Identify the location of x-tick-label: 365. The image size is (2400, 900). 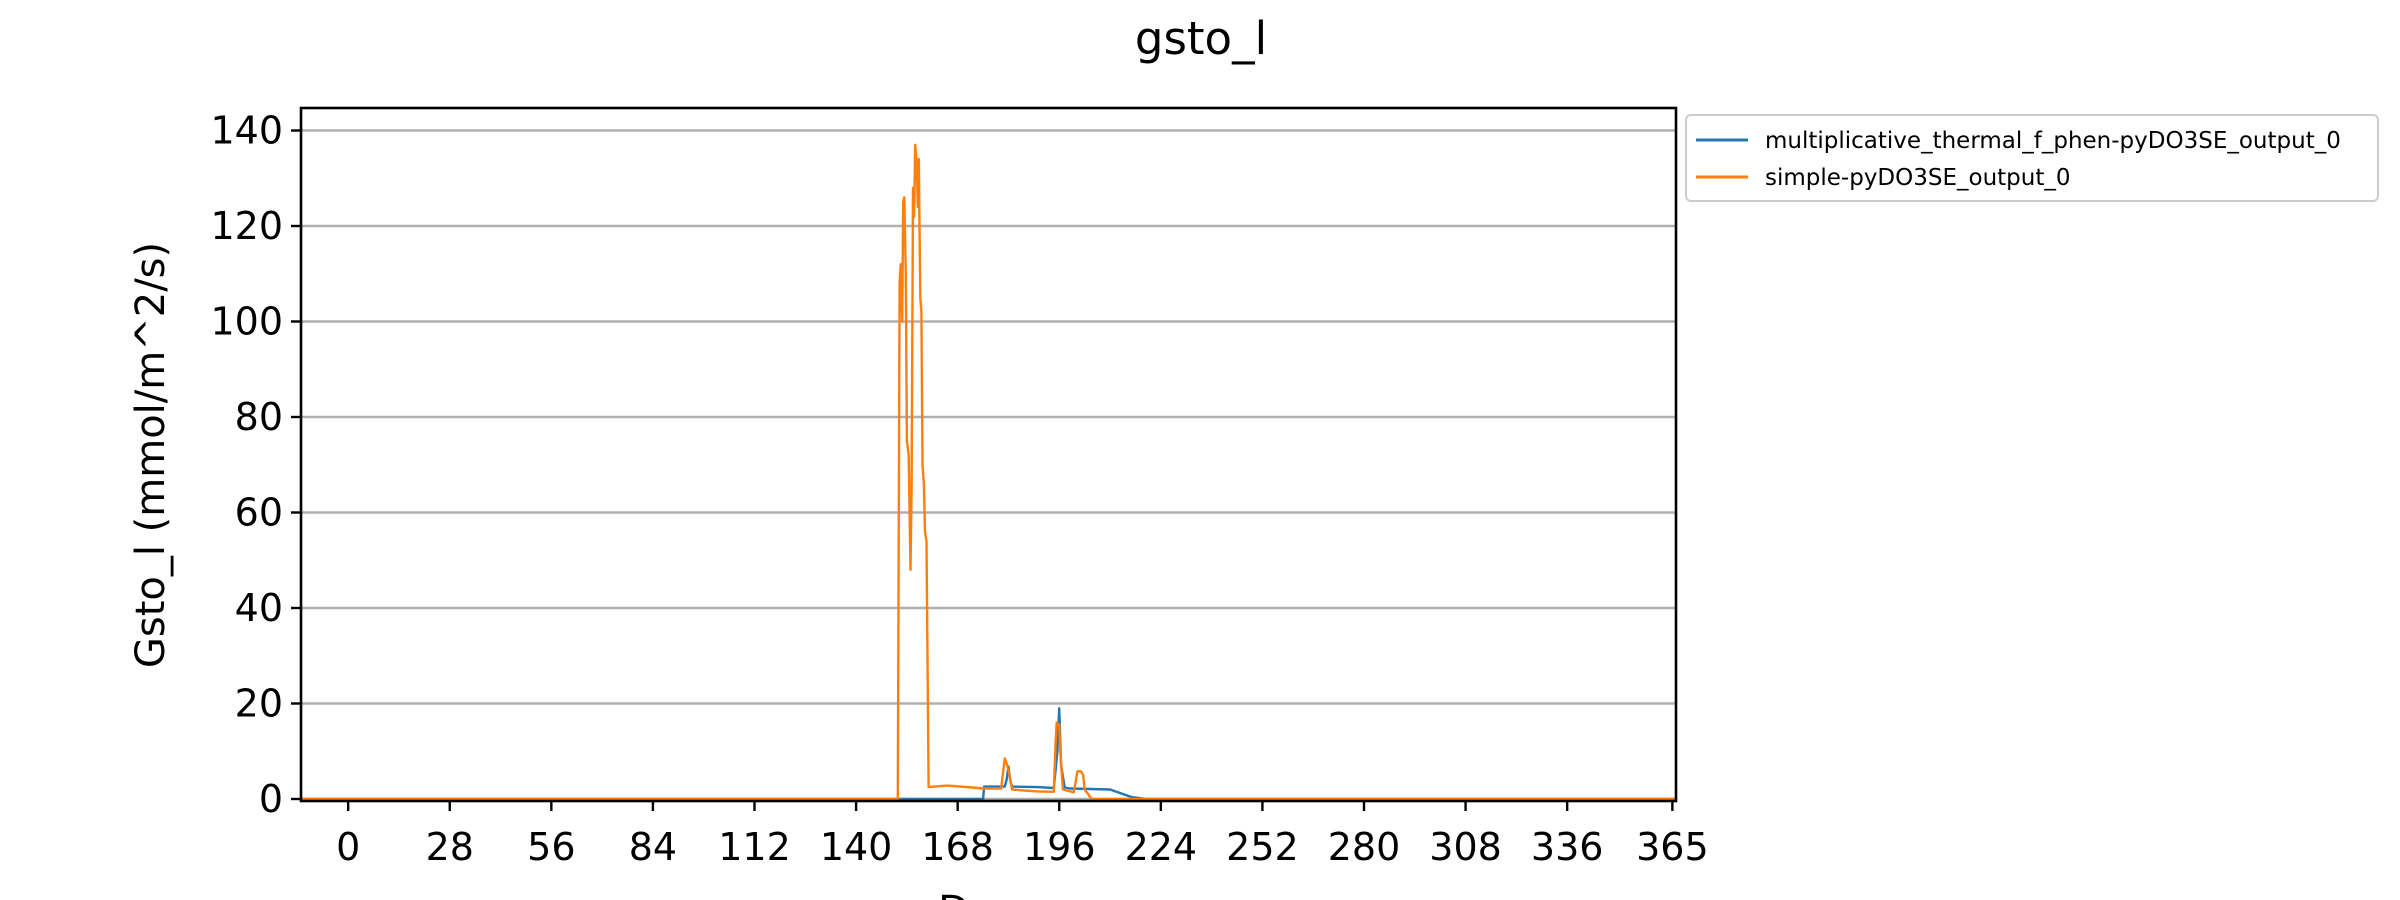
(1672, 847).